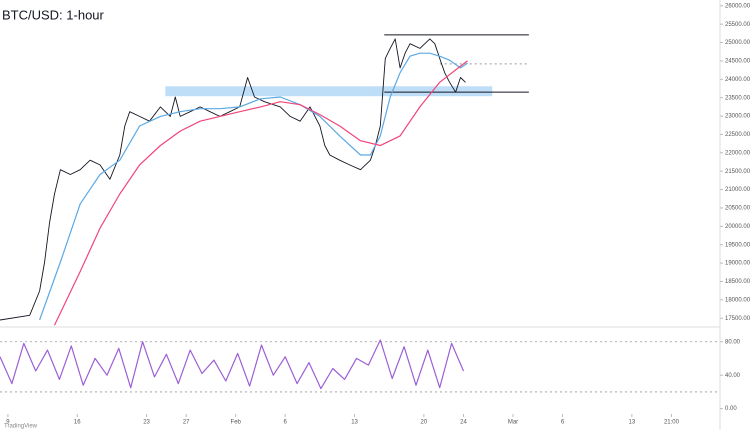  I want to click on x-tick-label: 27, so click(186, 423).